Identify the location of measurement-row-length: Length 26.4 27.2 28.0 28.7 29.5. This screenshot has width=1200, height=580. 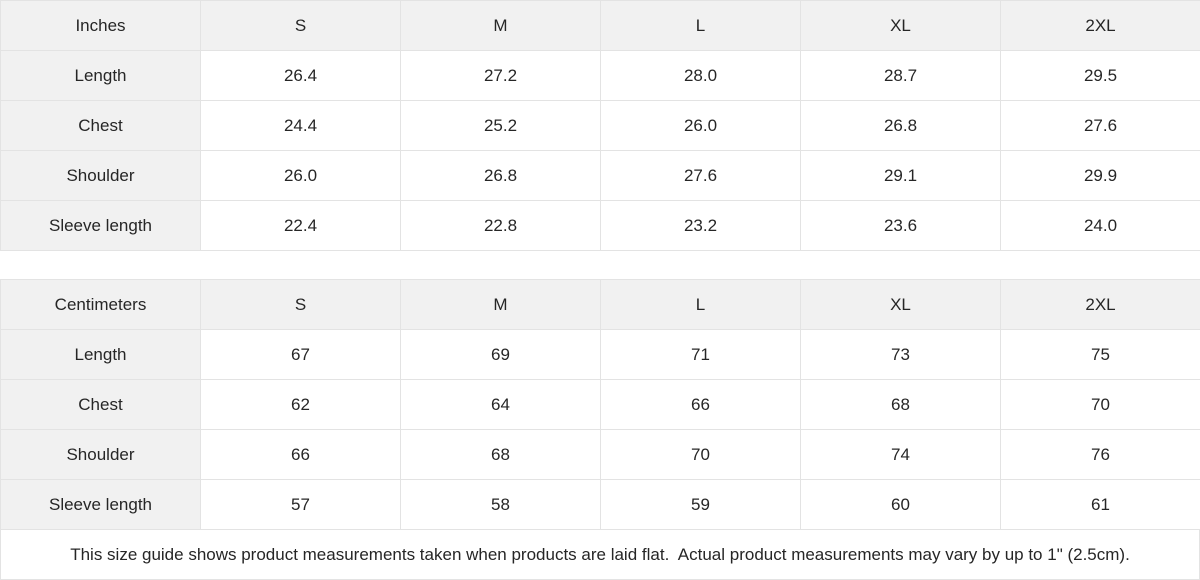
(600, 76).